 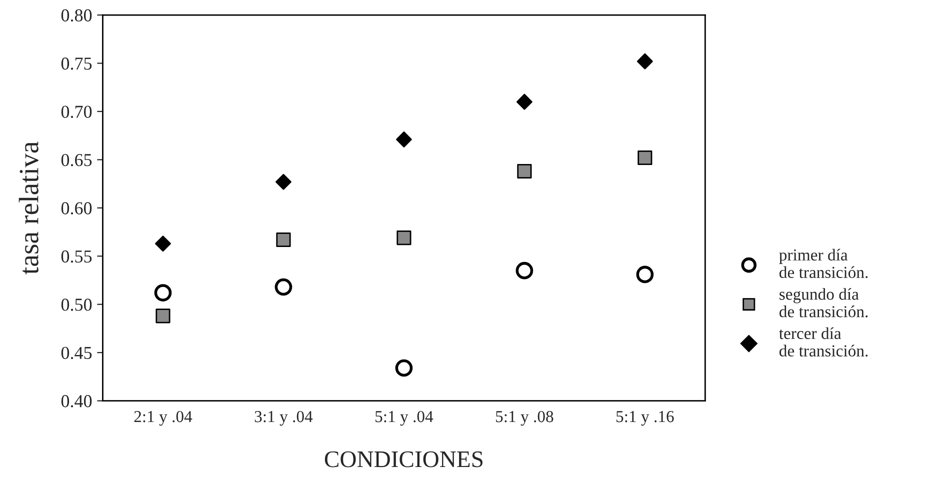 What do you see at coordinates (645, 418) in the screenshot?
I see `x-tick-label: 5:1 y .16` at bounding box center [645, 418].